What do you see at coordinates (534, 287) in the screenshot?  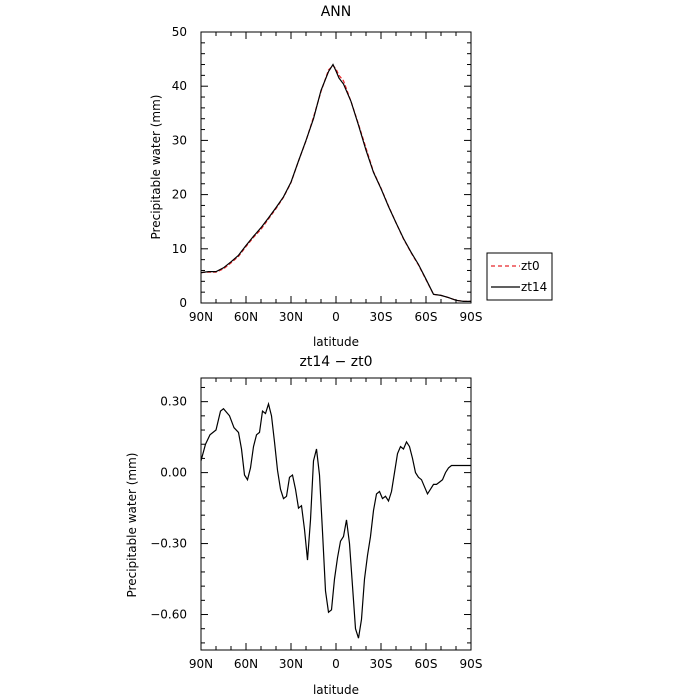 I see `legend-entry-zt14: zt14` at bounding box center [534, 287].